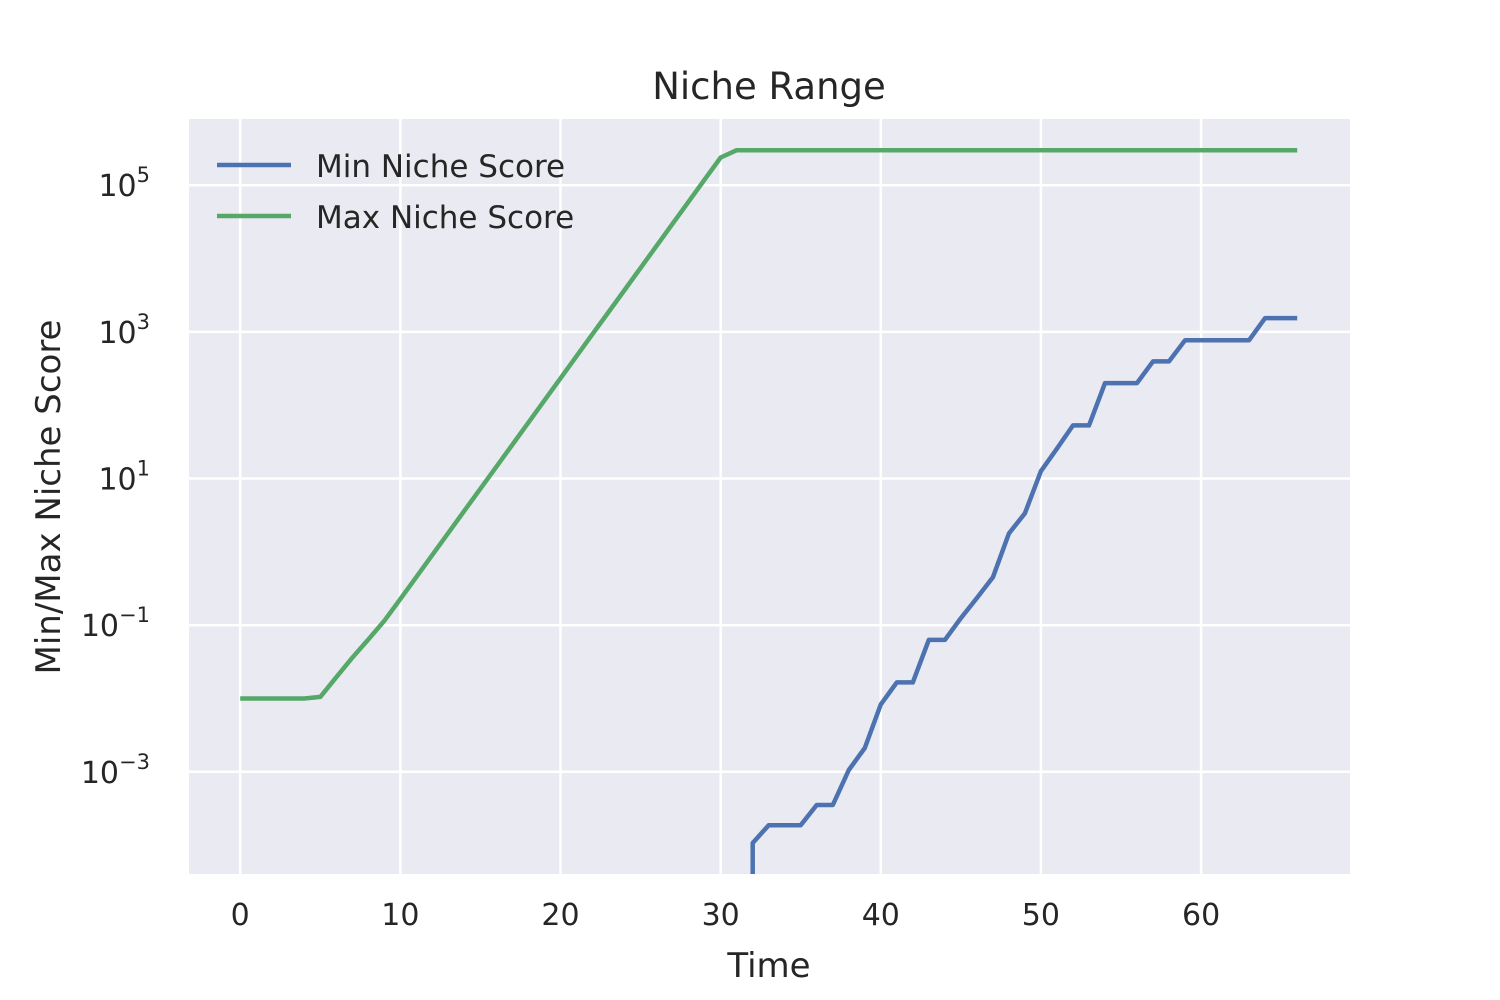  What do you see at coordinates (721, 915) in the screenshot?
I see `x-tick-label: 30` at bounding box center [721, 915].